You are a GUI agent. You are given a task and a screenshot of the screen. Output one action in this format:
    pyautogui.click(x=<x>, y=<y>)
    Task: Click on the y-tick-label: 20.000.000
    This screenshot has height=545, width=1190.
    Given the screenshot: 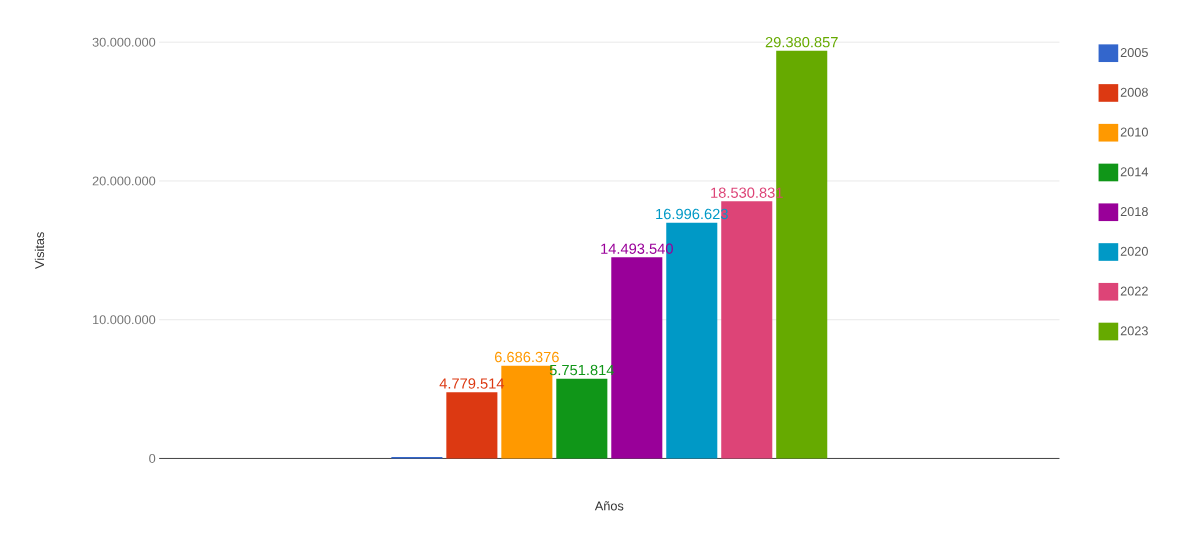 What is the action you would take?
    pyautogui.click(x=124, y=181)
    